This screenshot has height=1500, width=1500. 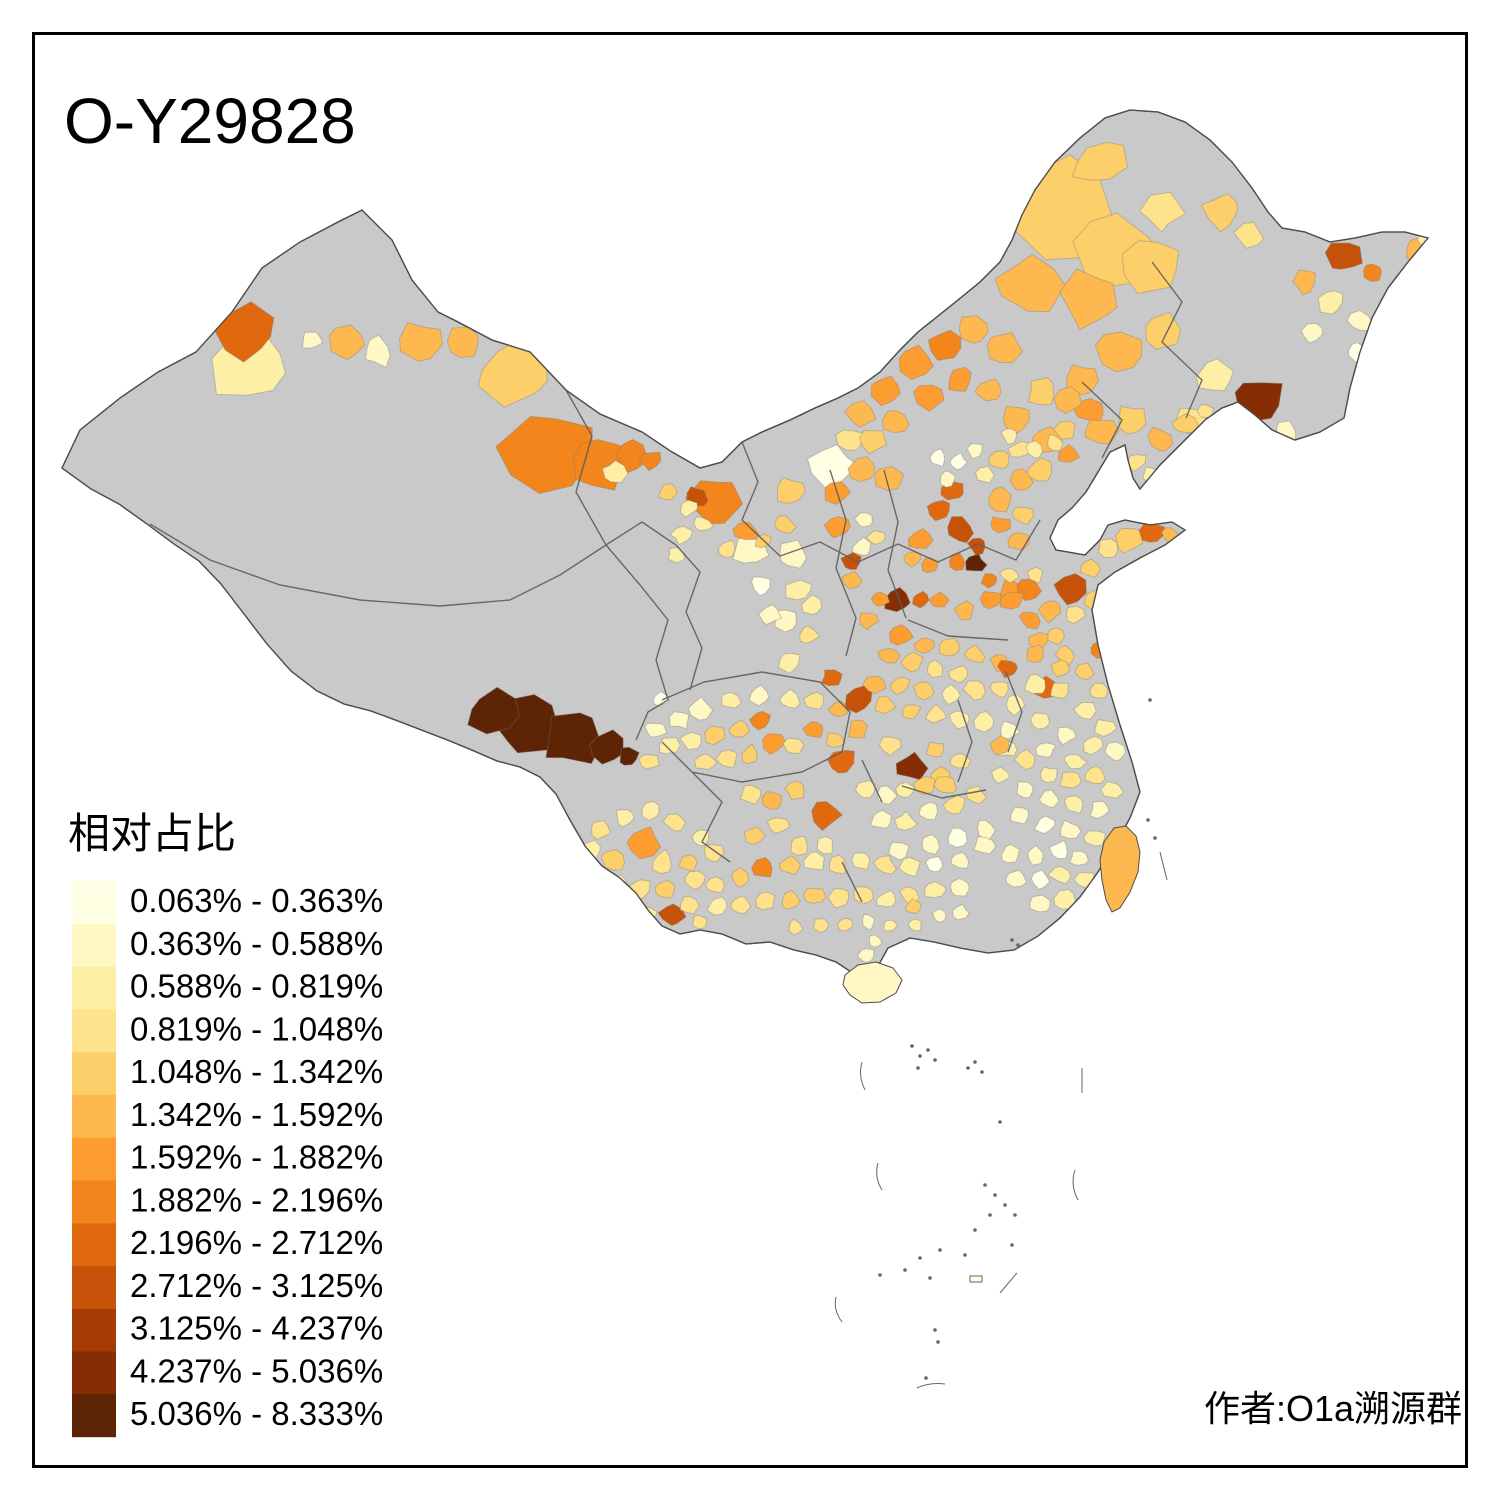 What do you see at coordinates (256, 1114) in the screenshot?
I see `legend-label: 1.342% - 1.592%` at bounding box center [256, 1114].